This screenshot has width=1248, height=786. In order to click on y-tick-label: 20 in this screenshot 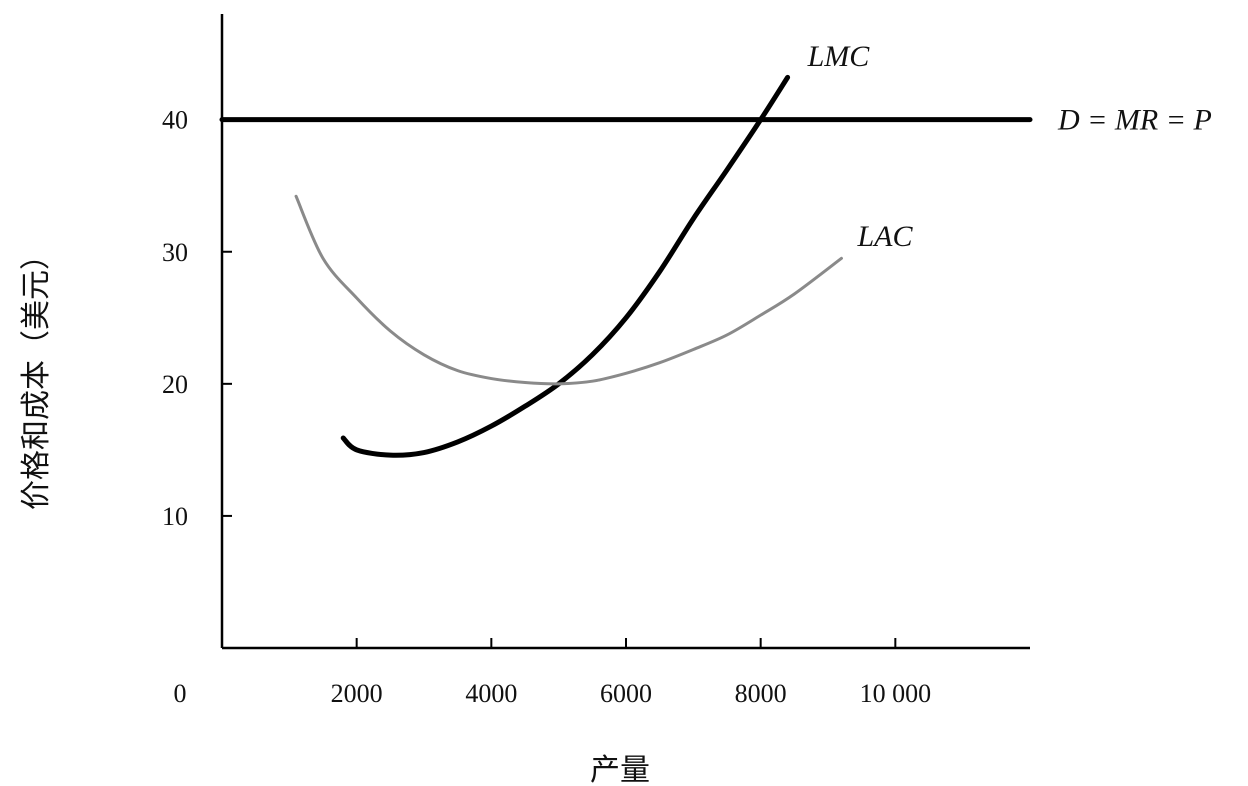, I will do `click(175, 384)`.